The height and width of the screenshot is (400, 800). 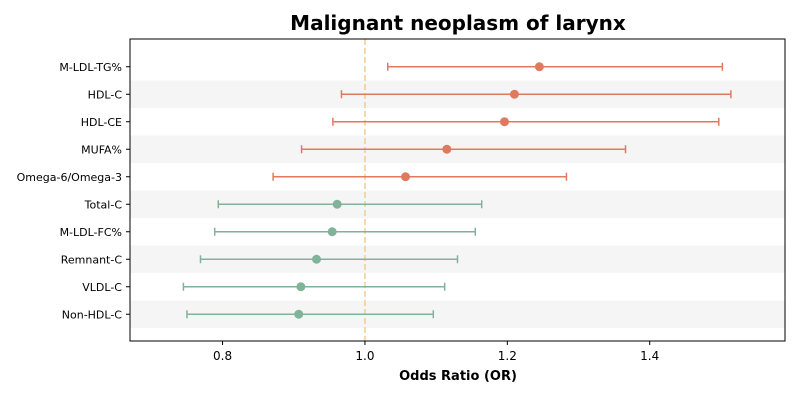 I want to click on x-tick-label: 1.4, so click(x=649, y=356).